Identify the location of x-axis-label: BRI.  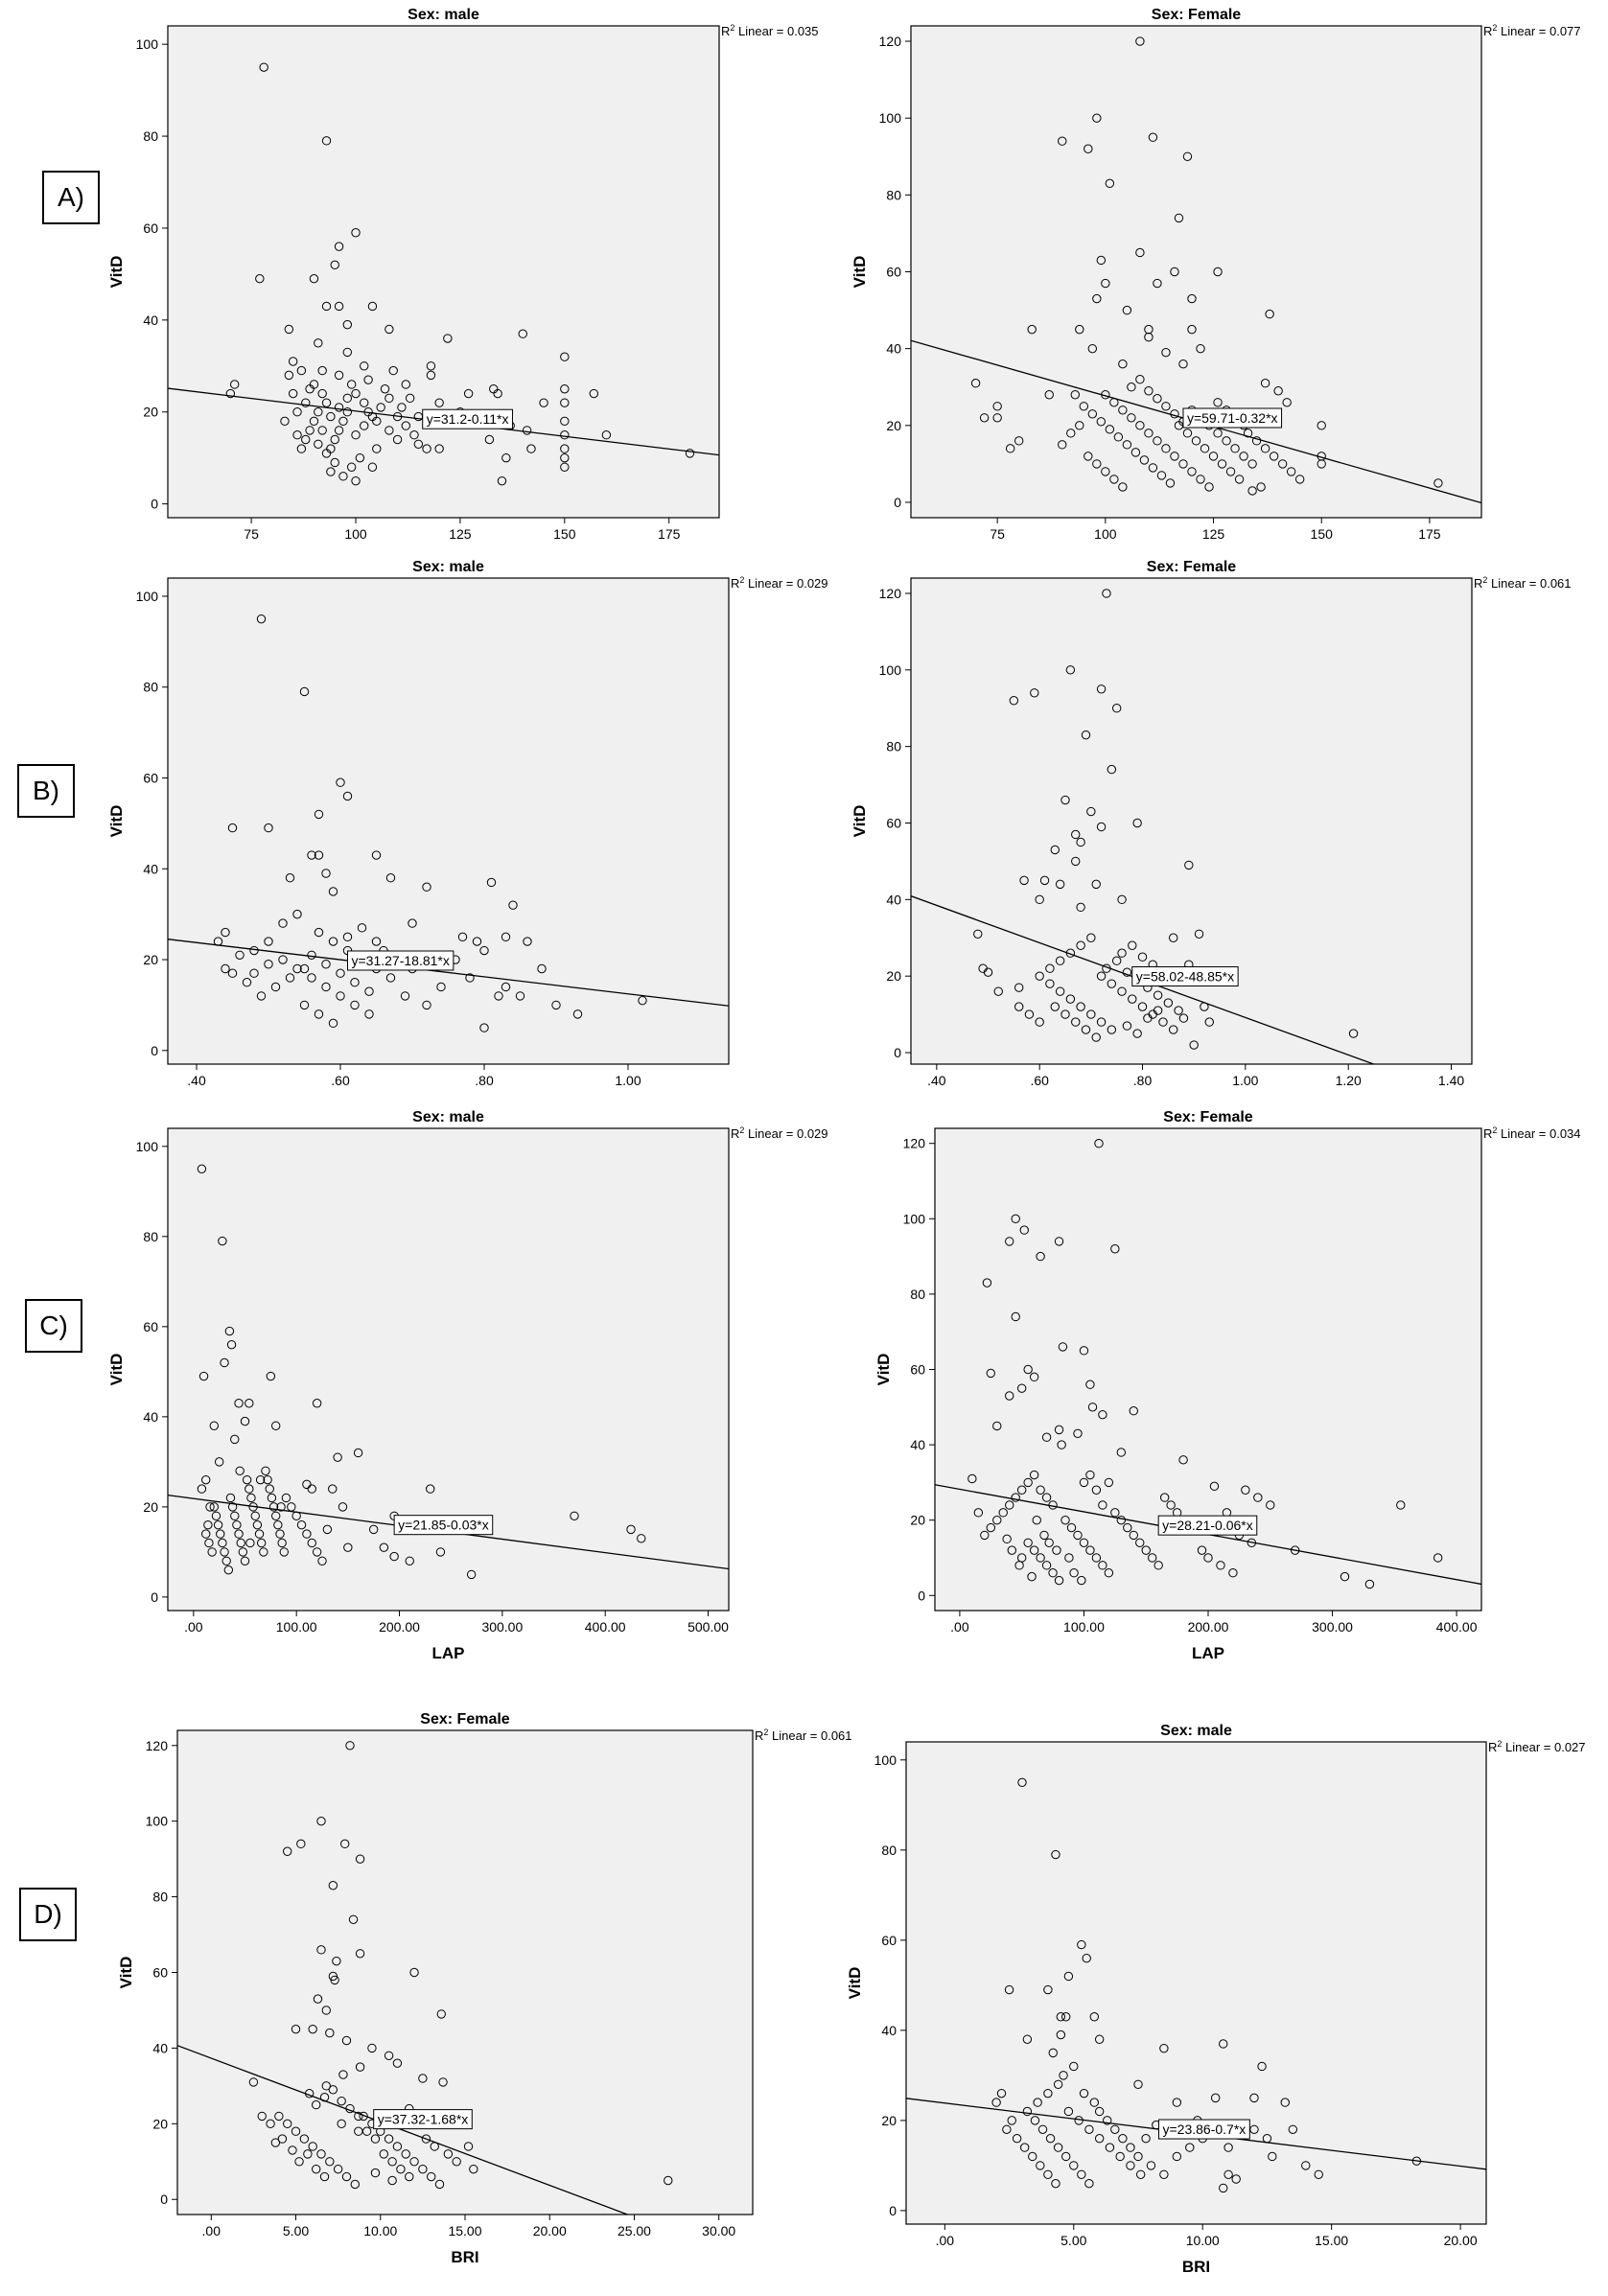
(1196, 2267).